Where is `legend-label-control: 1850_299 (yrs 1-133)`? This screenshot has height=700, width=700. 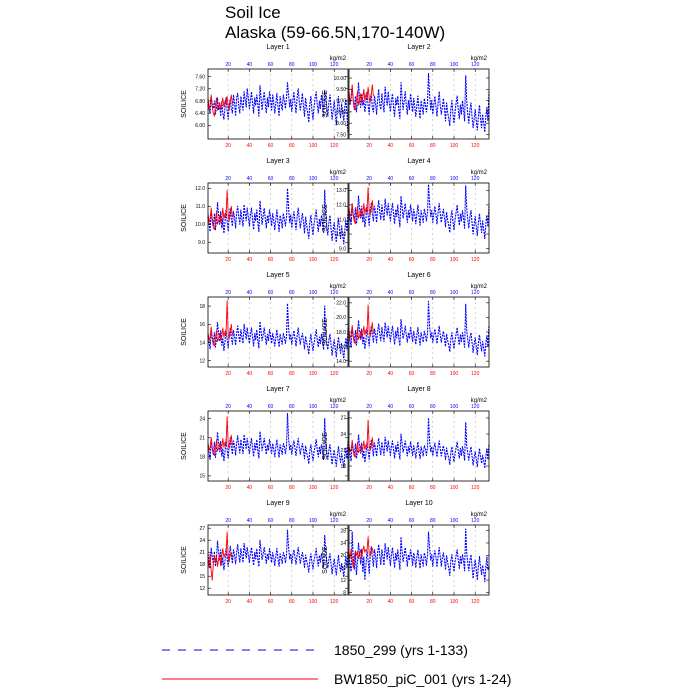
legend-label-control: 1850_299 (yrs 1-133) is located at coordinates (401, 650).